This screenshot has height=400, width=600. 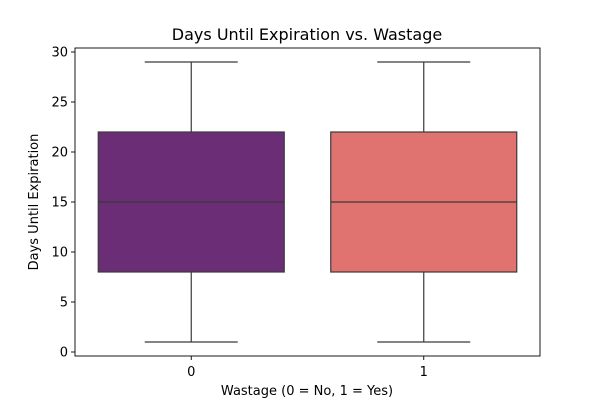 I want to click on y-axis: 0 5 10 15 20 25 30, so click(x=63, y=203).